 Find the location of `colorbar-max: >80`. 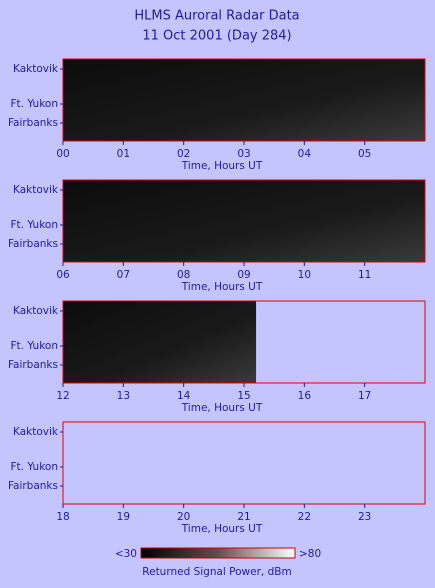

colorbar-max: >80 is located at coordinates (310, 554).